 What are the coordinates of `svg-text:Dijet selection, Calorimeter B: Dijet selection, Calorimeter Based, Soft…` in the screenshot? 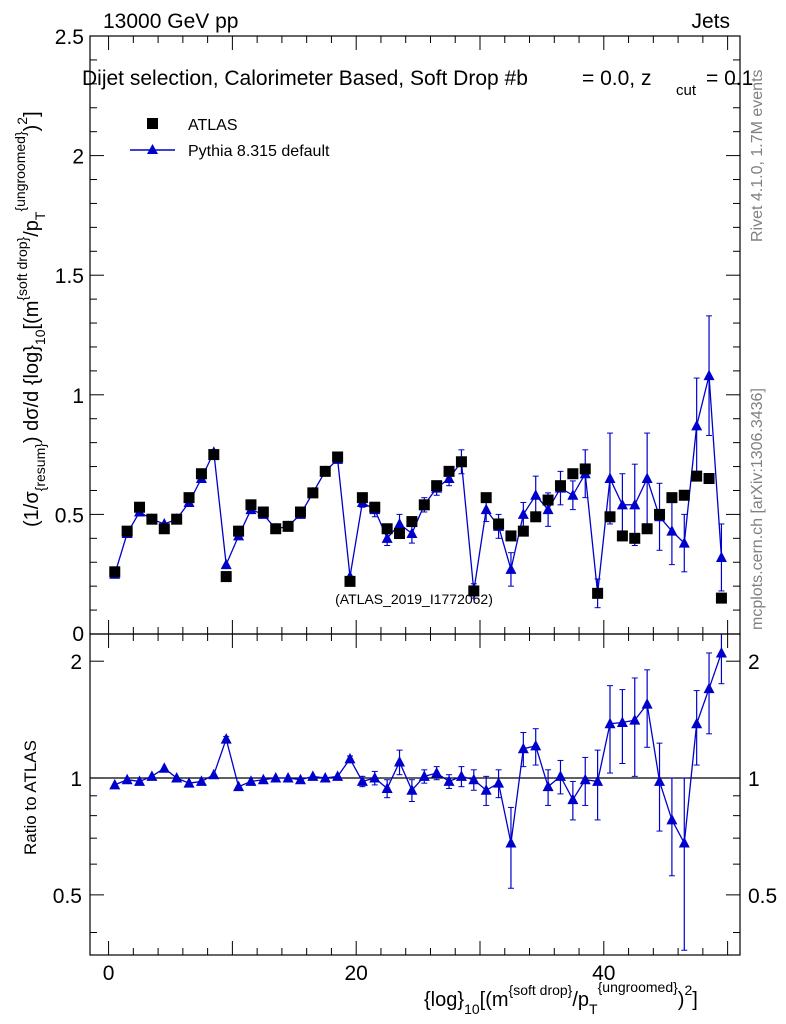 It's located at (417, 83).